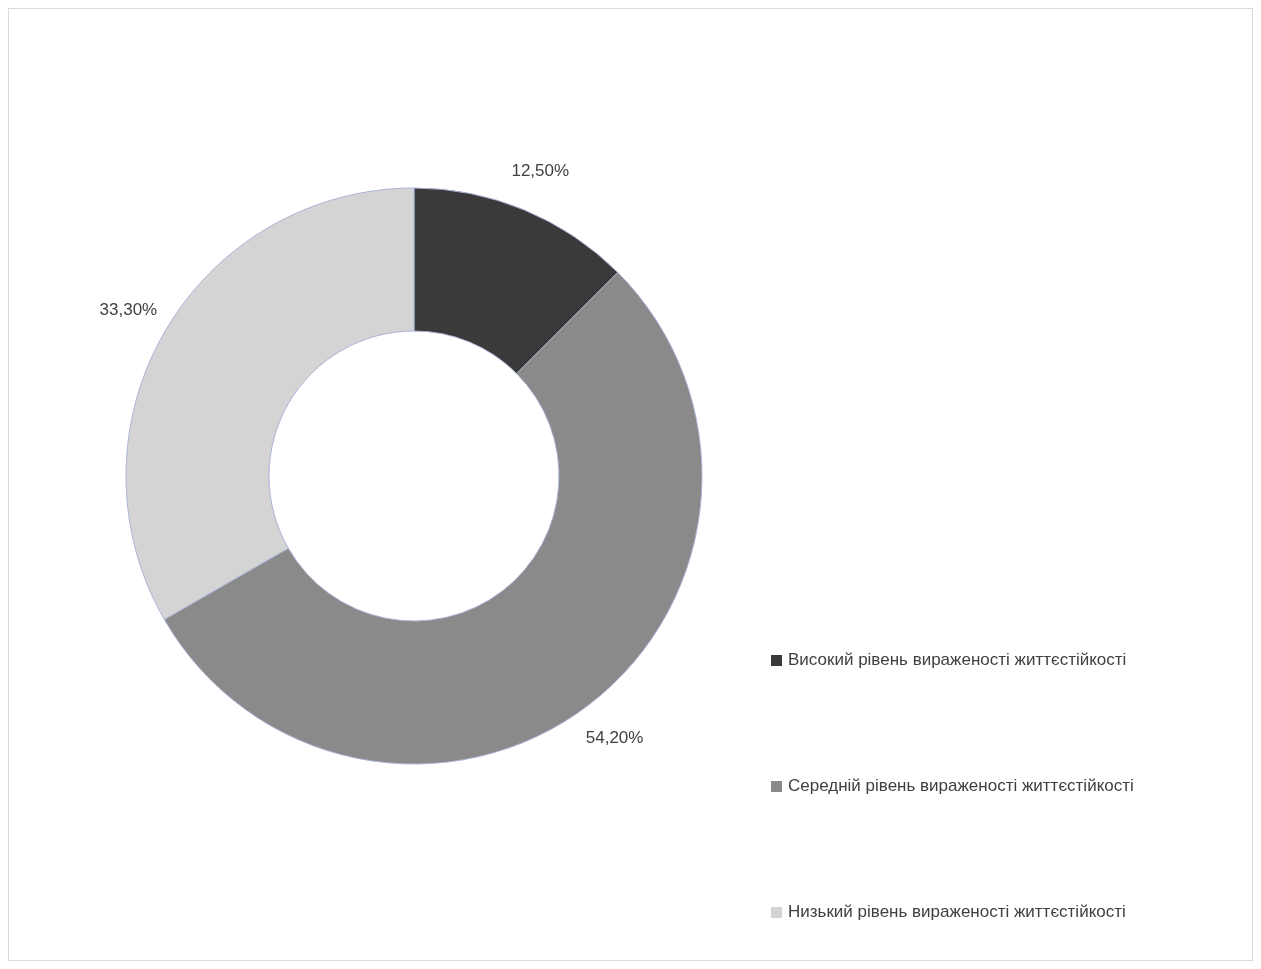  I want to click on legend-label: Середній рівень вираженості життєстійкості, so click(961, 786).